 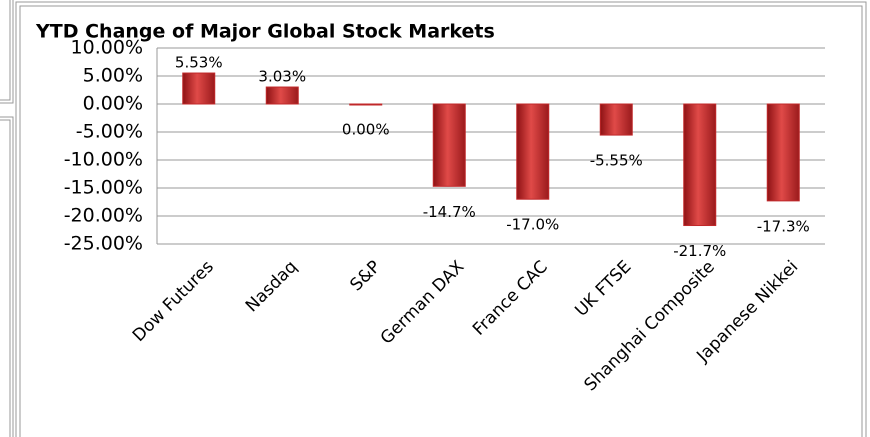 I want to click on value-label: -21.7%, so click(x=699, y=251).